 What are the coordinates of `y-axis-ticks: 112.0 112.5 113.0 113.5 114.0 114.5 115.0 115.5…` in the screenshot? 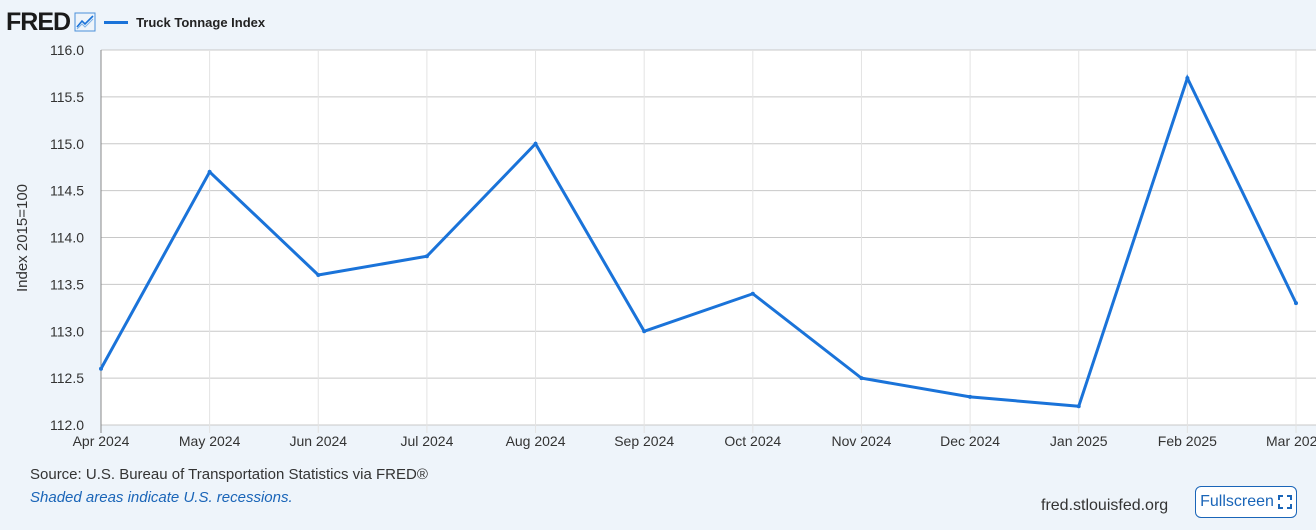 It's located at (67, 237).